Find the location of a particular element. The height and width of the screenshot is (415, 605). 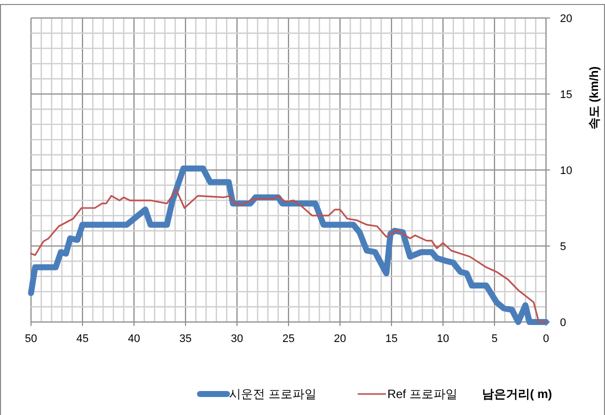

y-tick-label: 20 is located at coordinates (566, 19).